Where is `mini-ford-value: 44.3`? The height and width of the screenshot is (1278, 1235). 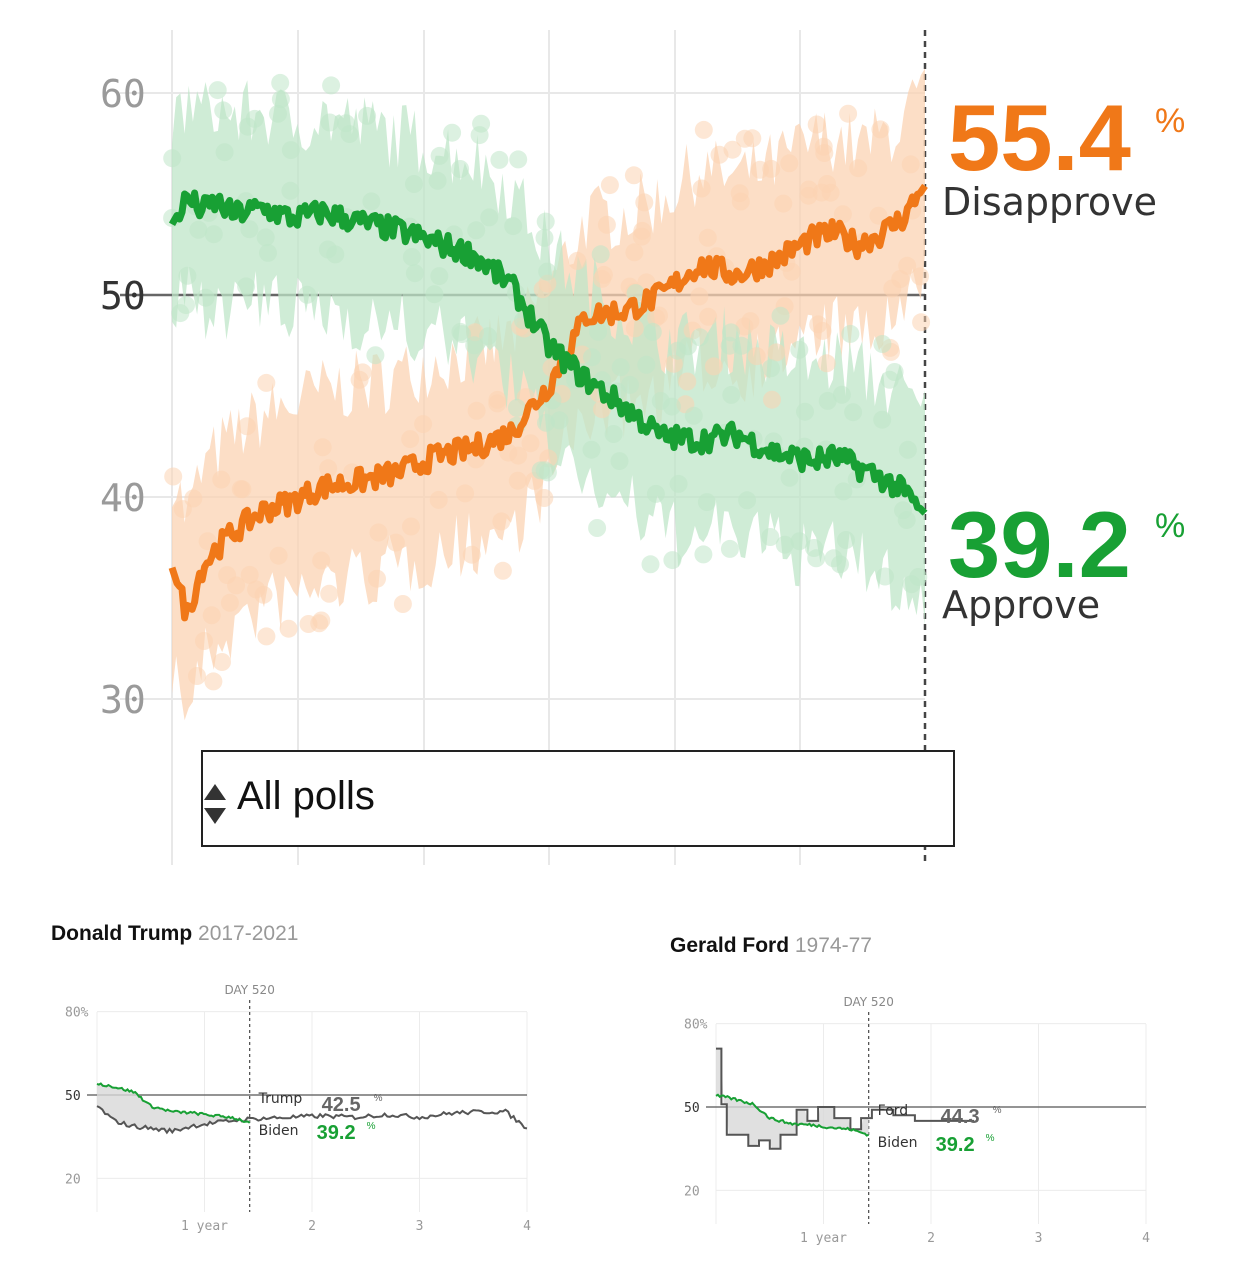 mini-ford-value: 44.3 is located at coordinates (960, 1117).